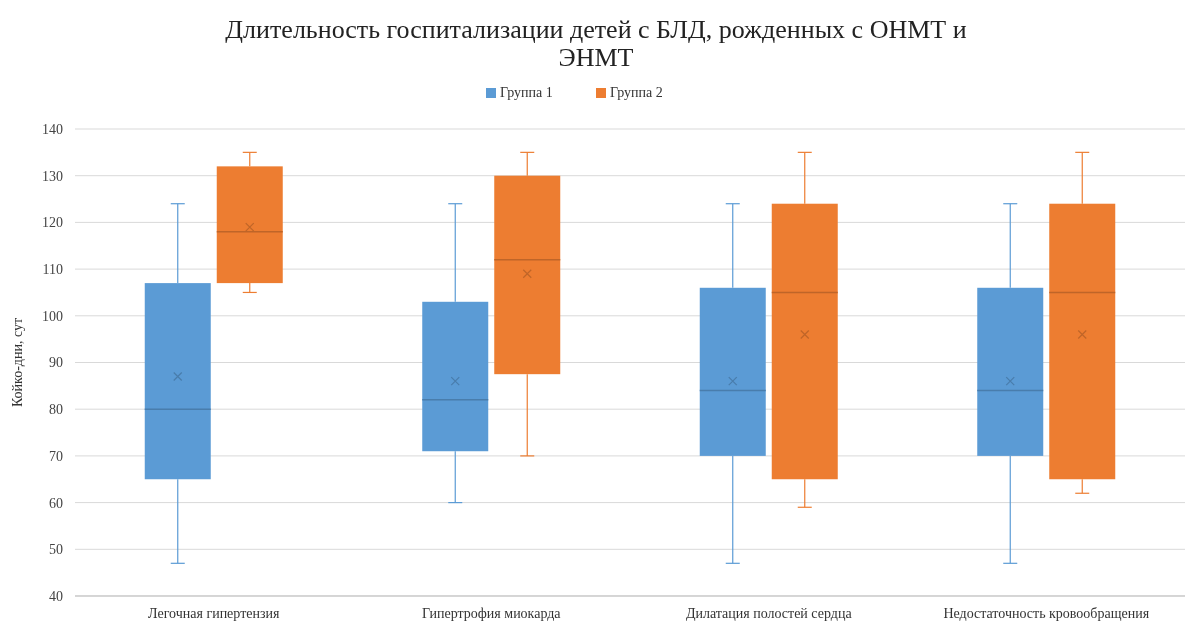  Describe the element at coordinates (596, 43) in the screenshot. I see `chart-title: Длительность госпитализации детей с БЛД, рожденных с ОНМТ и ЭНМТ` at that location.